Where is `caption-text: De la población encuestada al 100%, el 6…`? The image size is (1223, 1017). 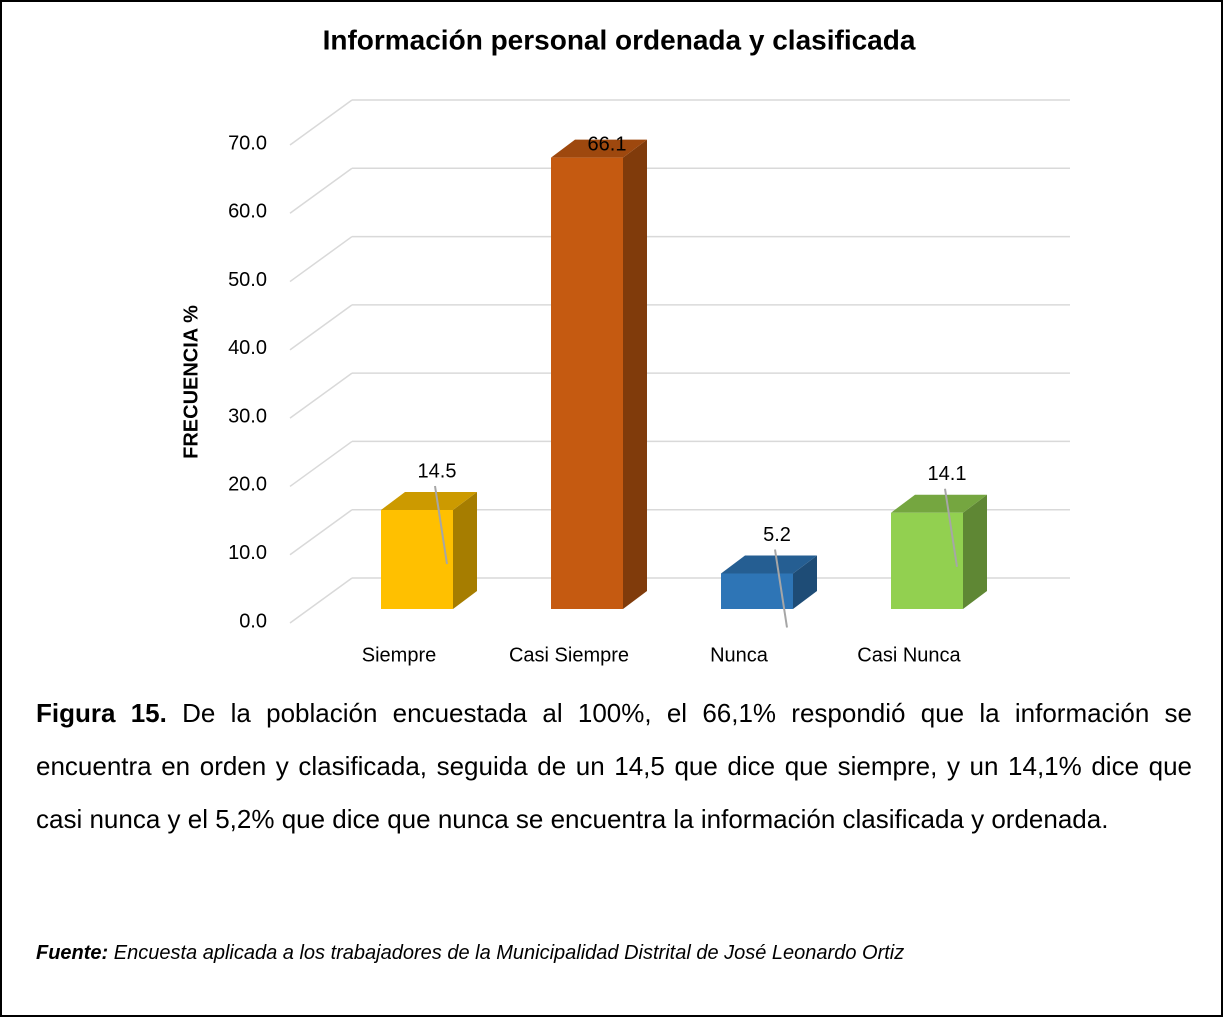 caption-text: De la población encuestada al 100%, el 6… is located at coordinates (614, 766).